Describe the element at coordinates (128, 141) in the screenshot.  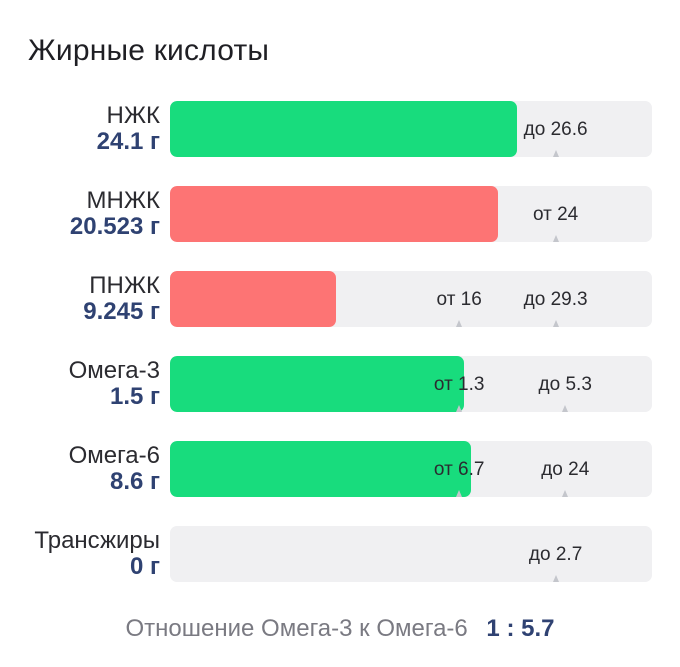
I see `nutrient-amount: 24.1 г` at that location.